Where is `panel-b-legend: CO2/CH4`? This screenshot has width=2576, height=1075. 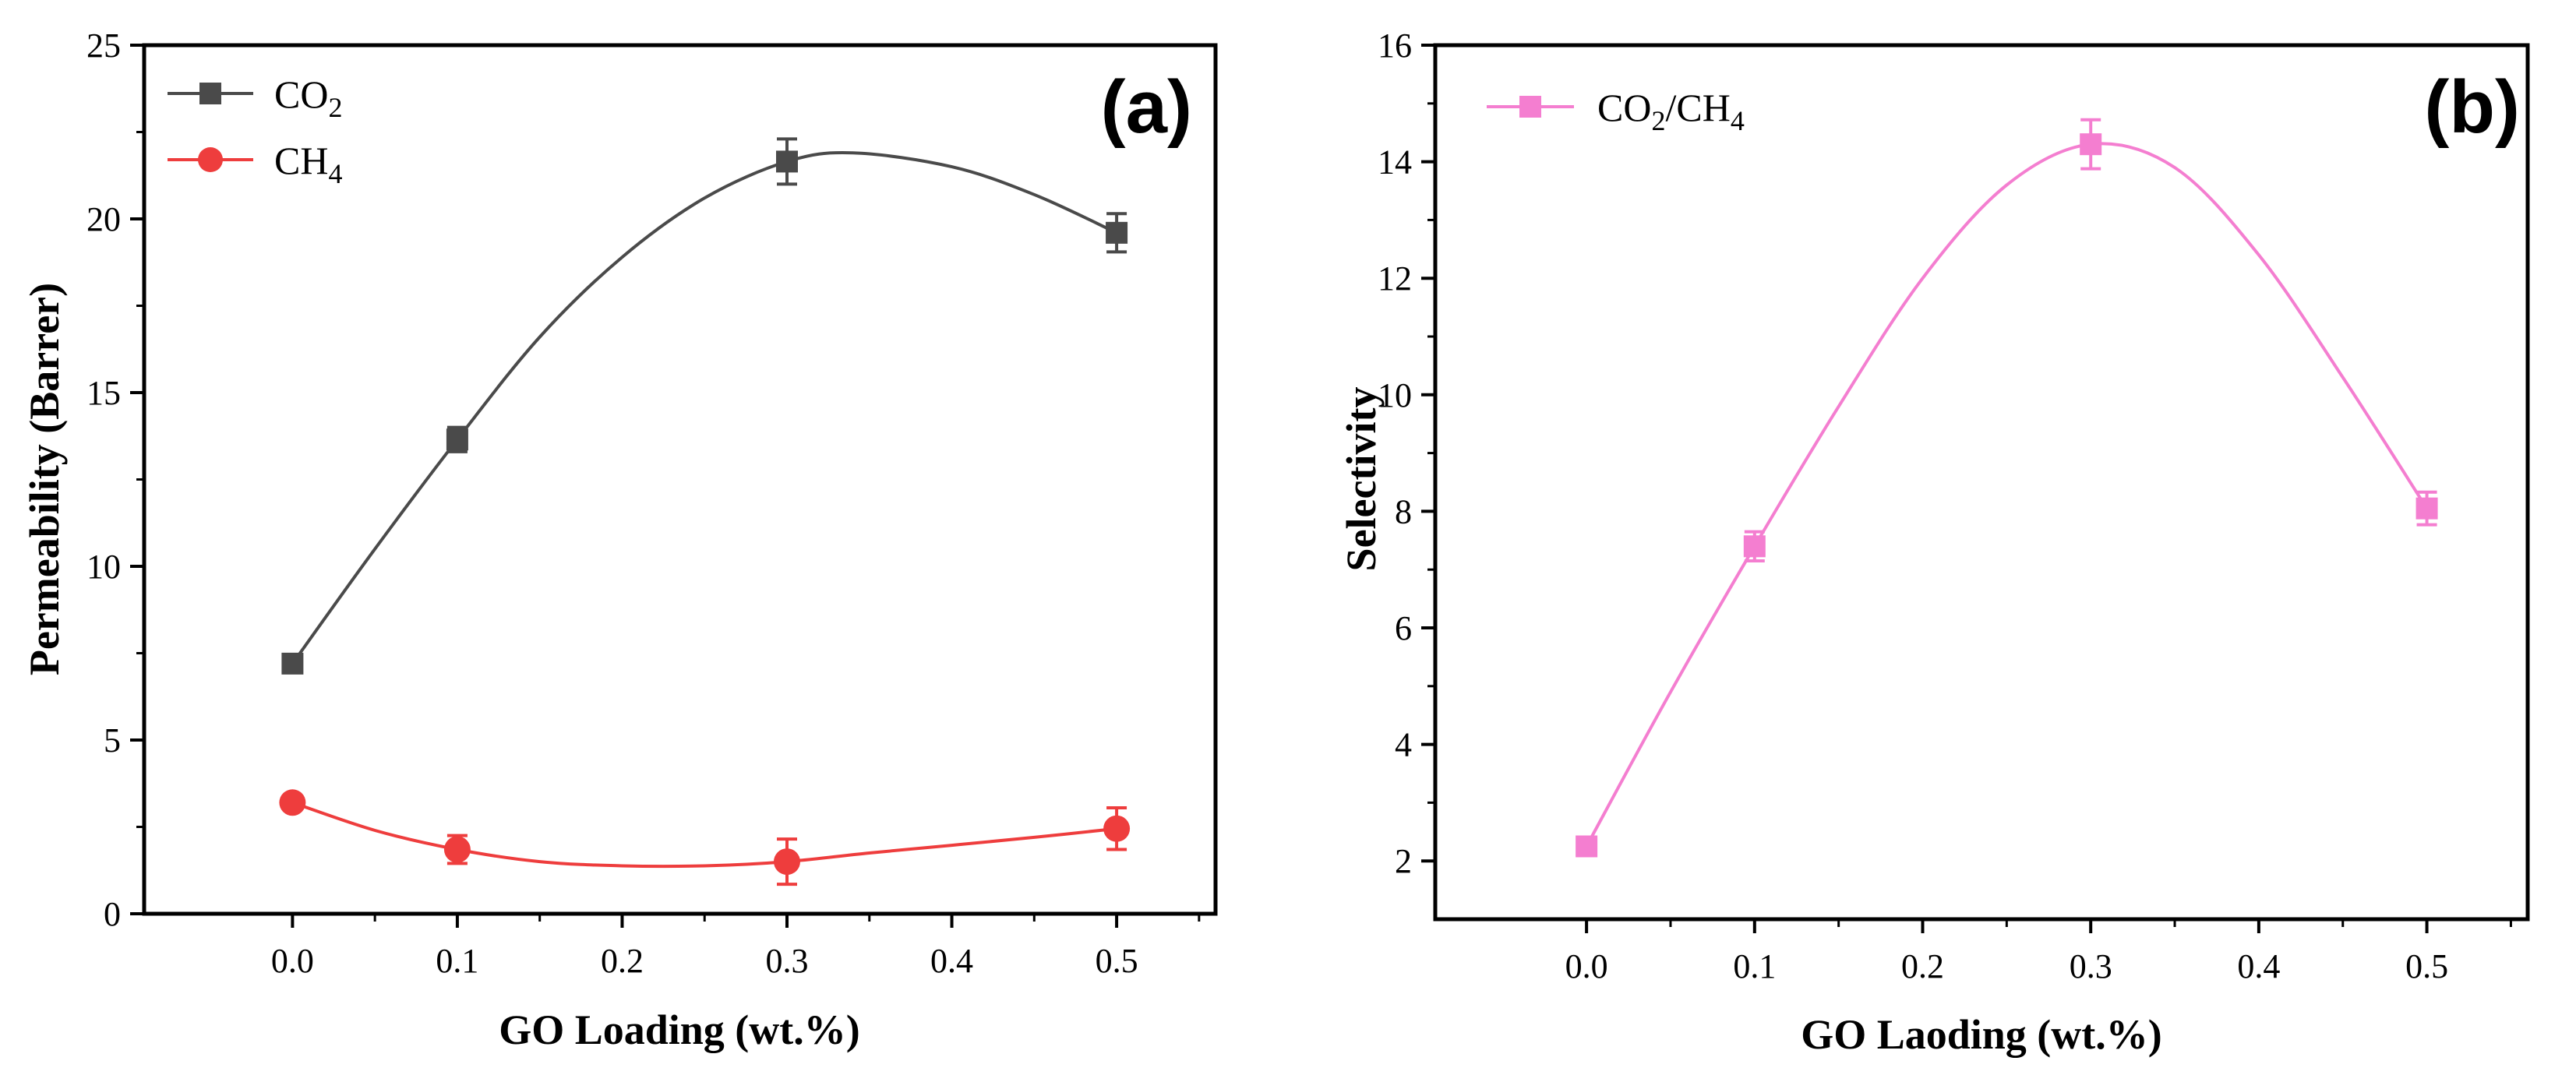
panel-b-legend: CO2/CH4 is located at coordinates (1616, 111).